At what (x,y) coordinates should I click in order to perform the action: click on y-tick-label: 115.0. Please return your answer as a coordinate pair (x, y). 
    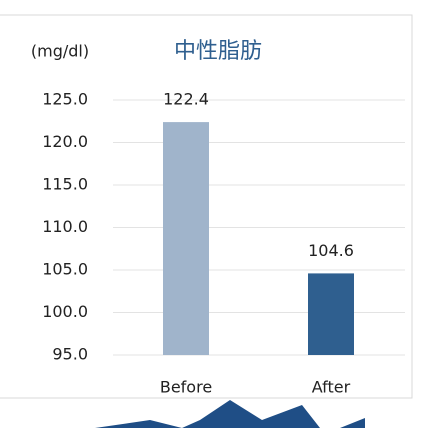
    Looking at the image, I should click on (65, 184).